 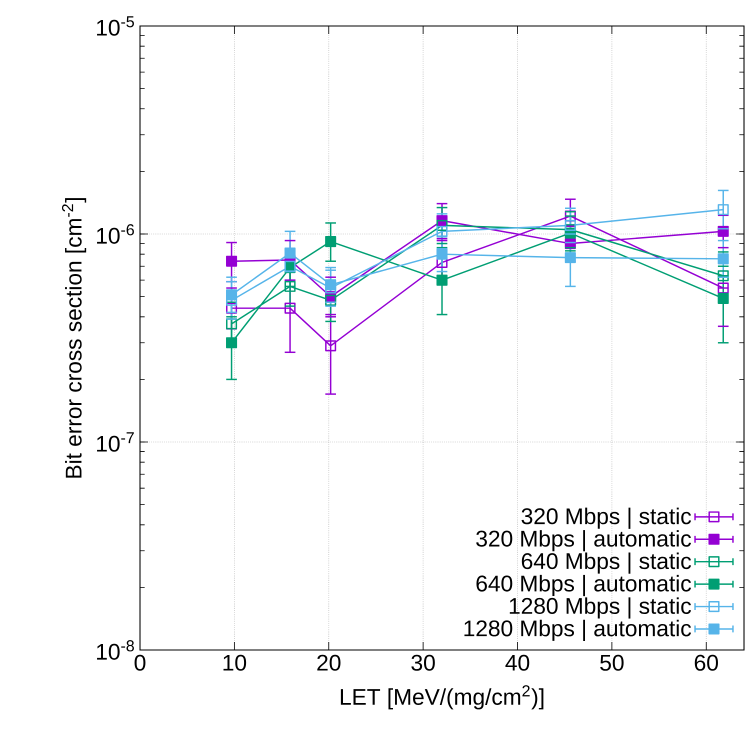 I want to click on legend-label: 320 Mbps | static, so click(x=606, y=518).